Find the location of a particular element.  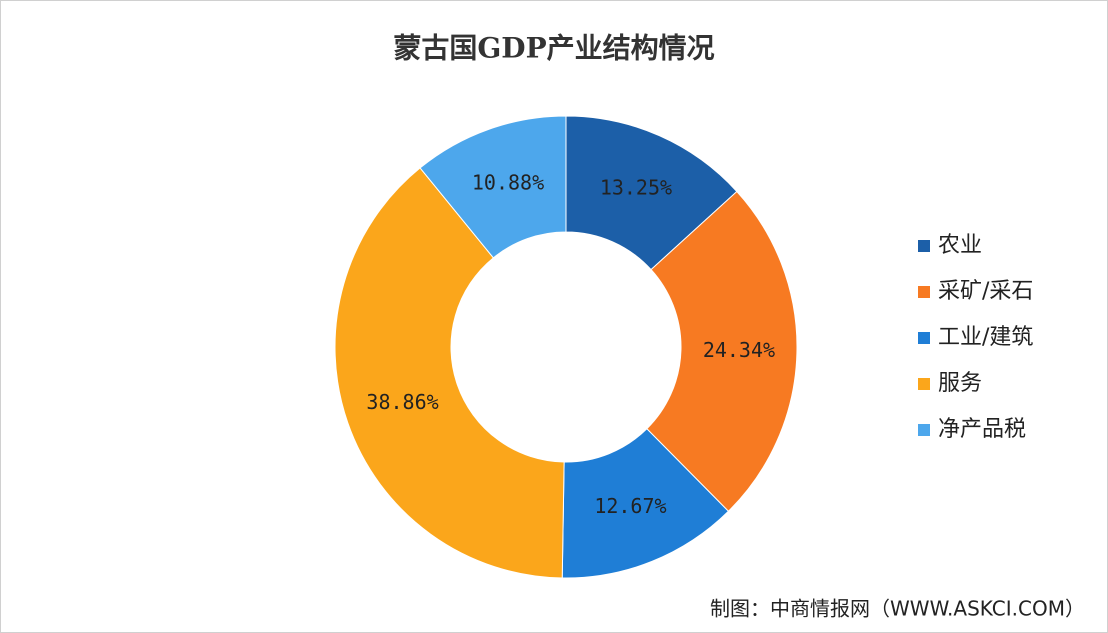

source: 制图：中商情报网（WWW.ASKCI.COM） is located at coordinates (897, 609).